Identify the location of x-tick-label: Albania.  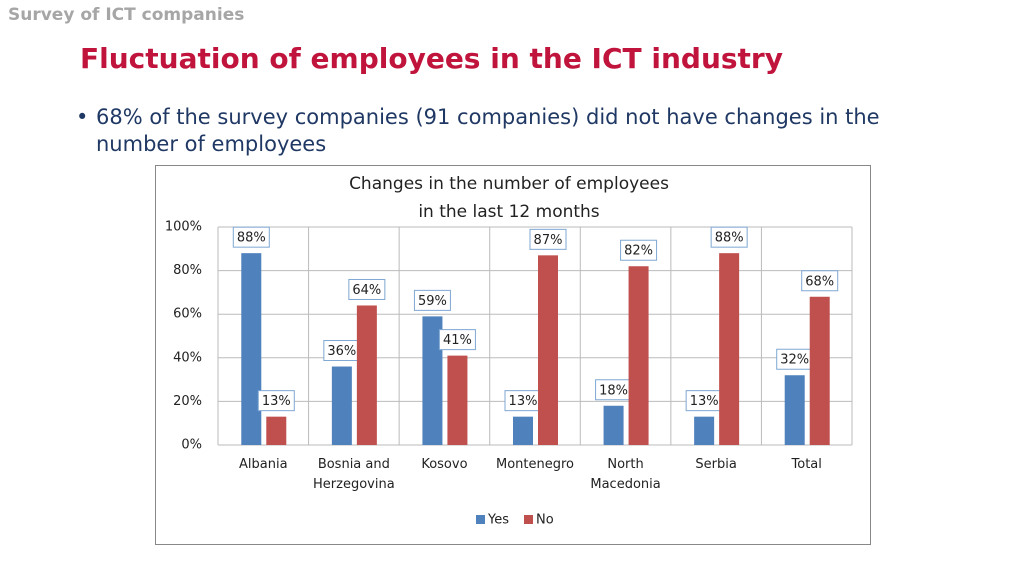
(263, 464).